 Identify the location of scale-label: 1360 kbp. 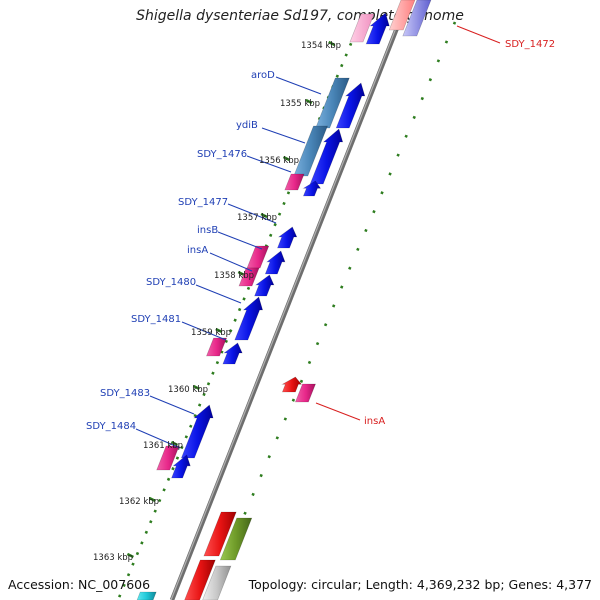
(188, 390).